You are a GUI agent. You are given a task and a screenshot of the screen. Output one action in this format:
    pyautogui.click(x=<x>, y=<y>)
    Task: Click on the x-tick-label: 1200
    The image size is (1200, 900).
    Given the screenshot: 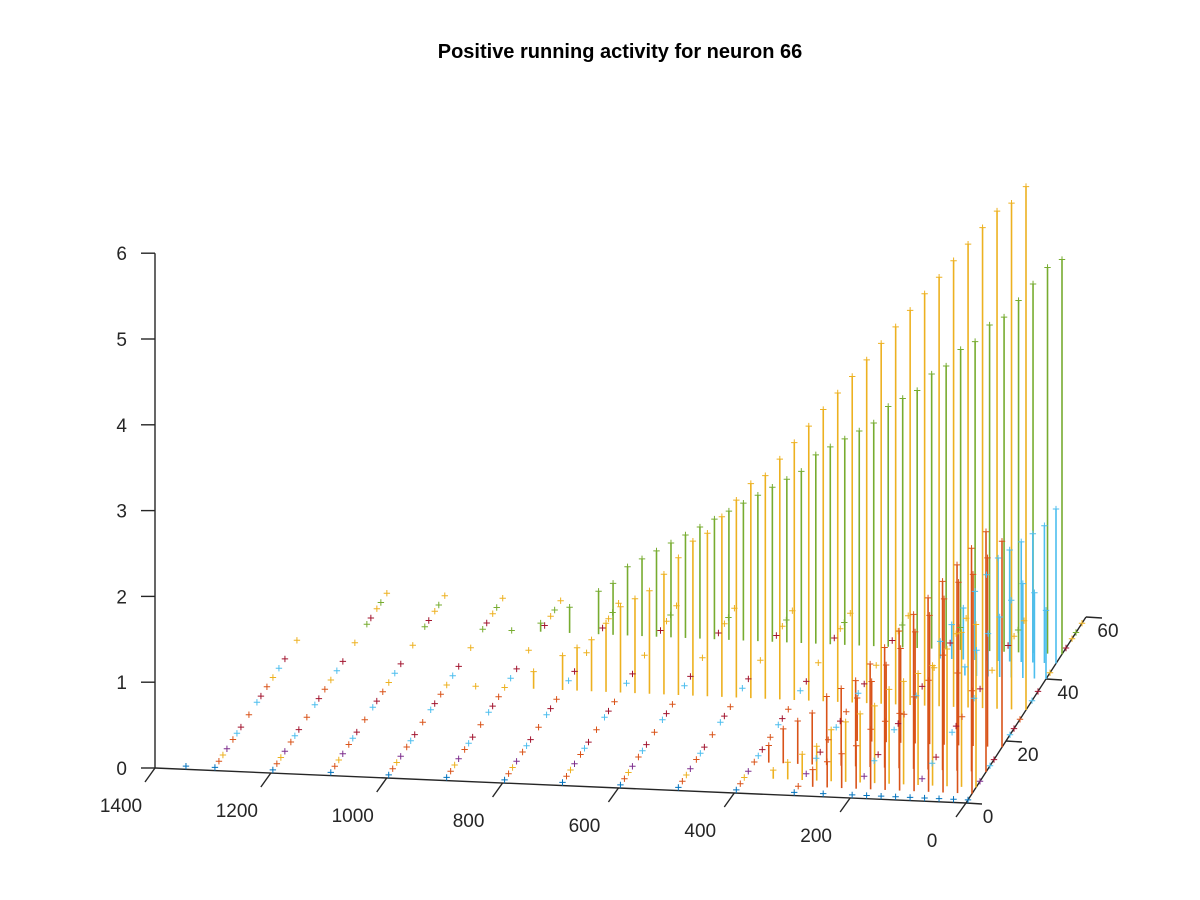 What is the action you would take?
    pyautogui.click(x=237, y=811)
    